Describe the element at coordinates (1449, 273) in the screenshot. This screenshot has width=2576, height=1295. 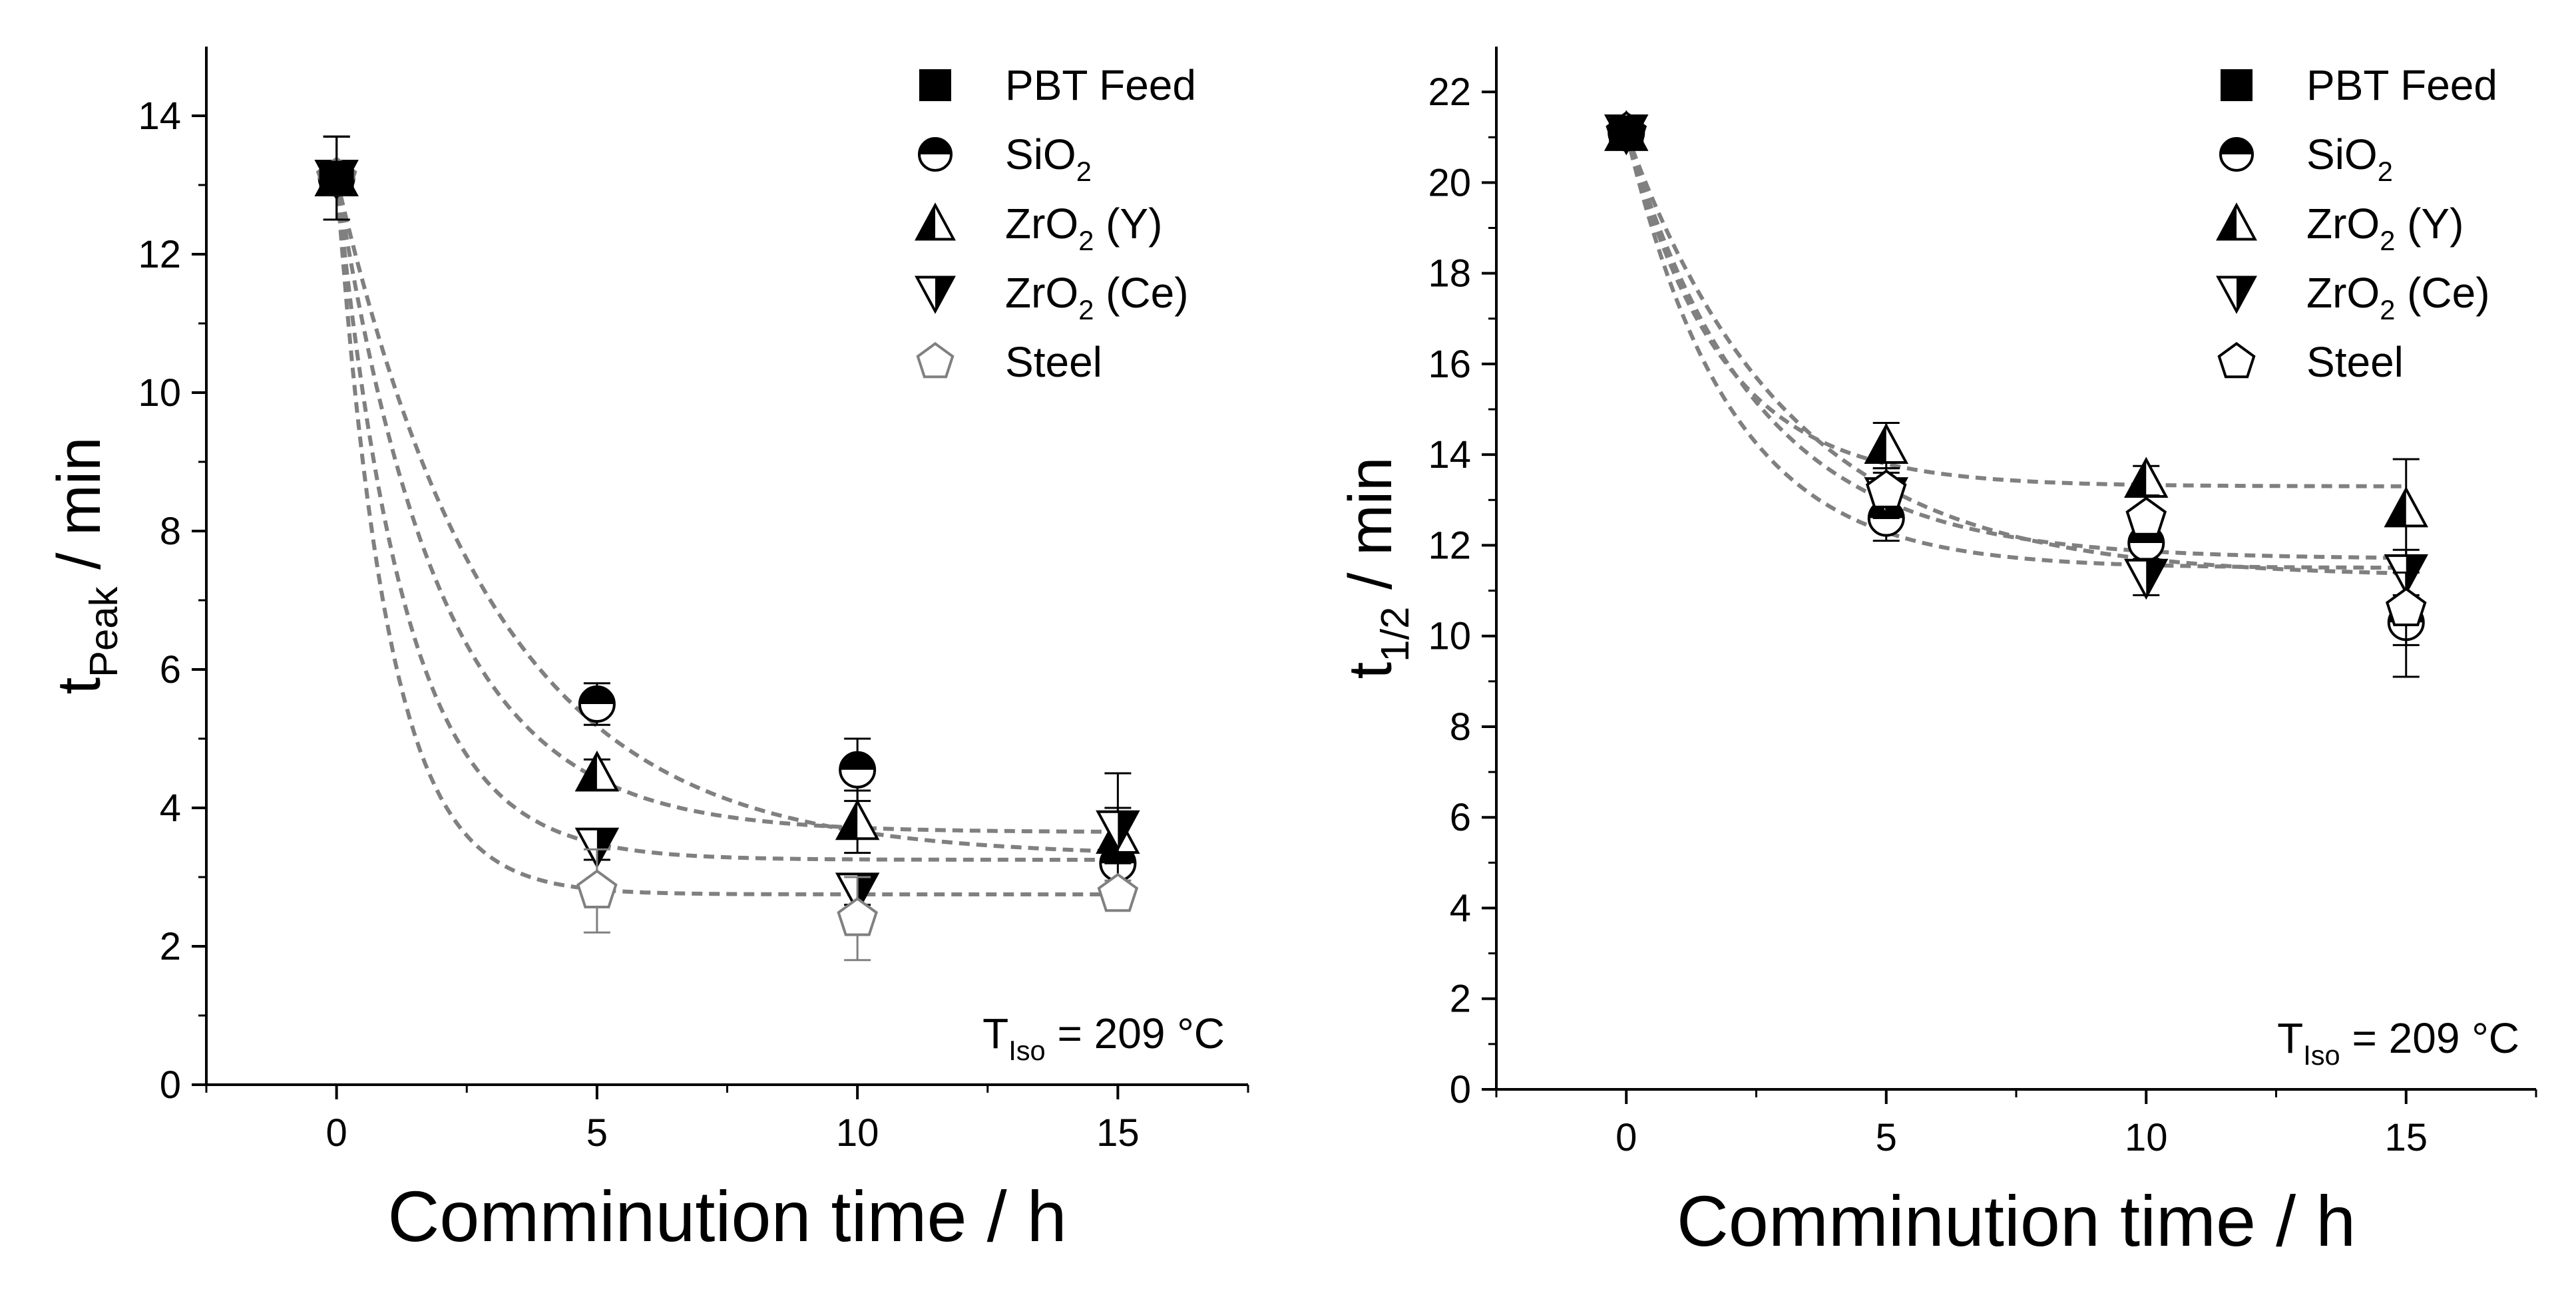
I see `y-tick-label: 18` at that location.